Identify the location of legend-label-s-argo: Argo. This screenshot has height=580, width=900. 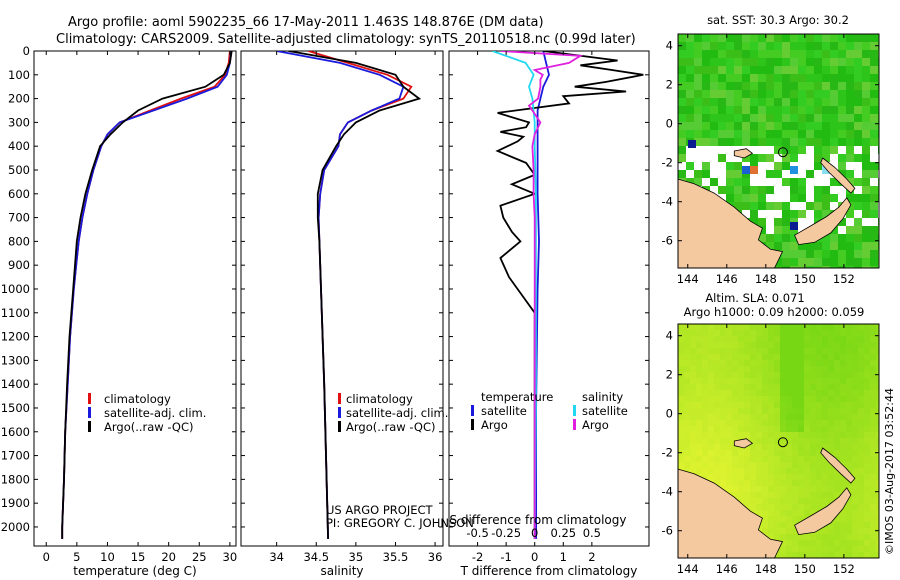
(595, 425).